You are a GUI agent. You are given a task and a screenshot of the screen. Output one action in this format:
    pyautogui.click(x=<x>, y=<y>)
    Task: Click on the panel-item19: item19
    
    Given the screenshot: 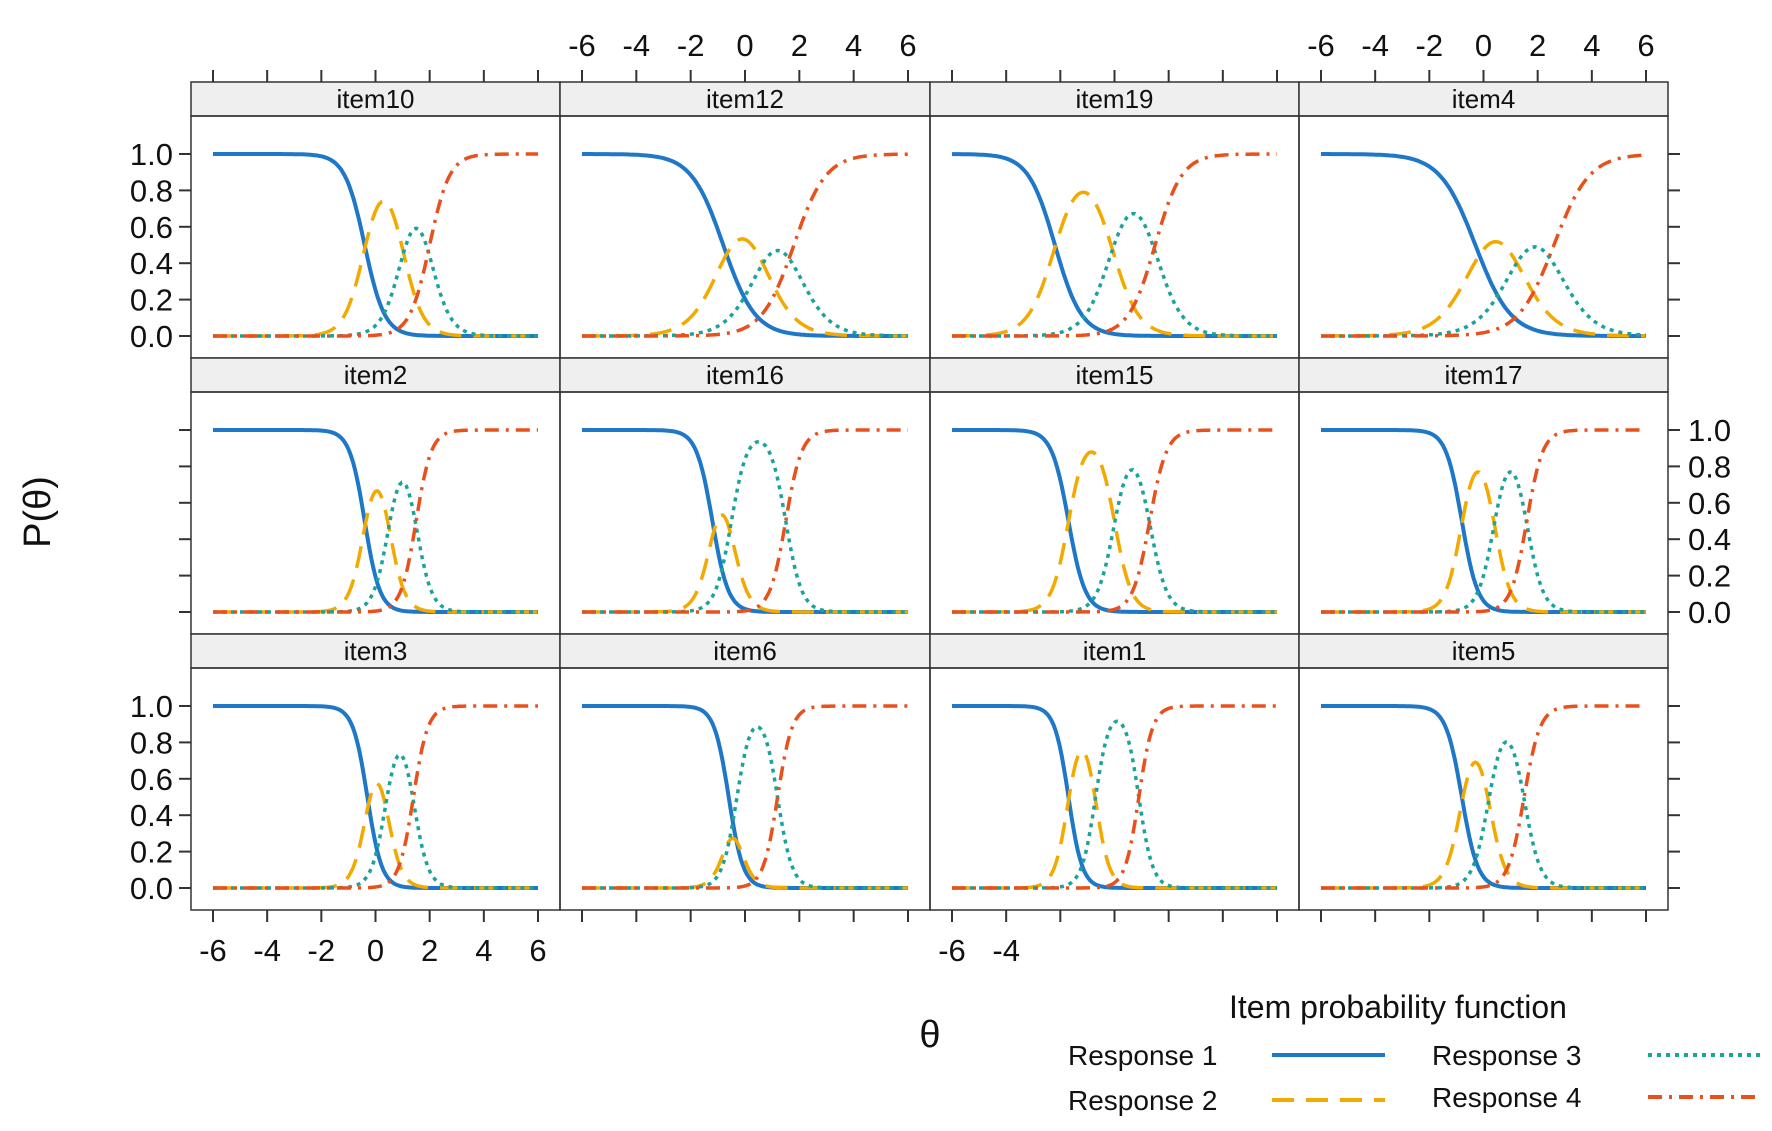 What is the action you would take?
    pyautogui.click(x=1114, y=220)
    